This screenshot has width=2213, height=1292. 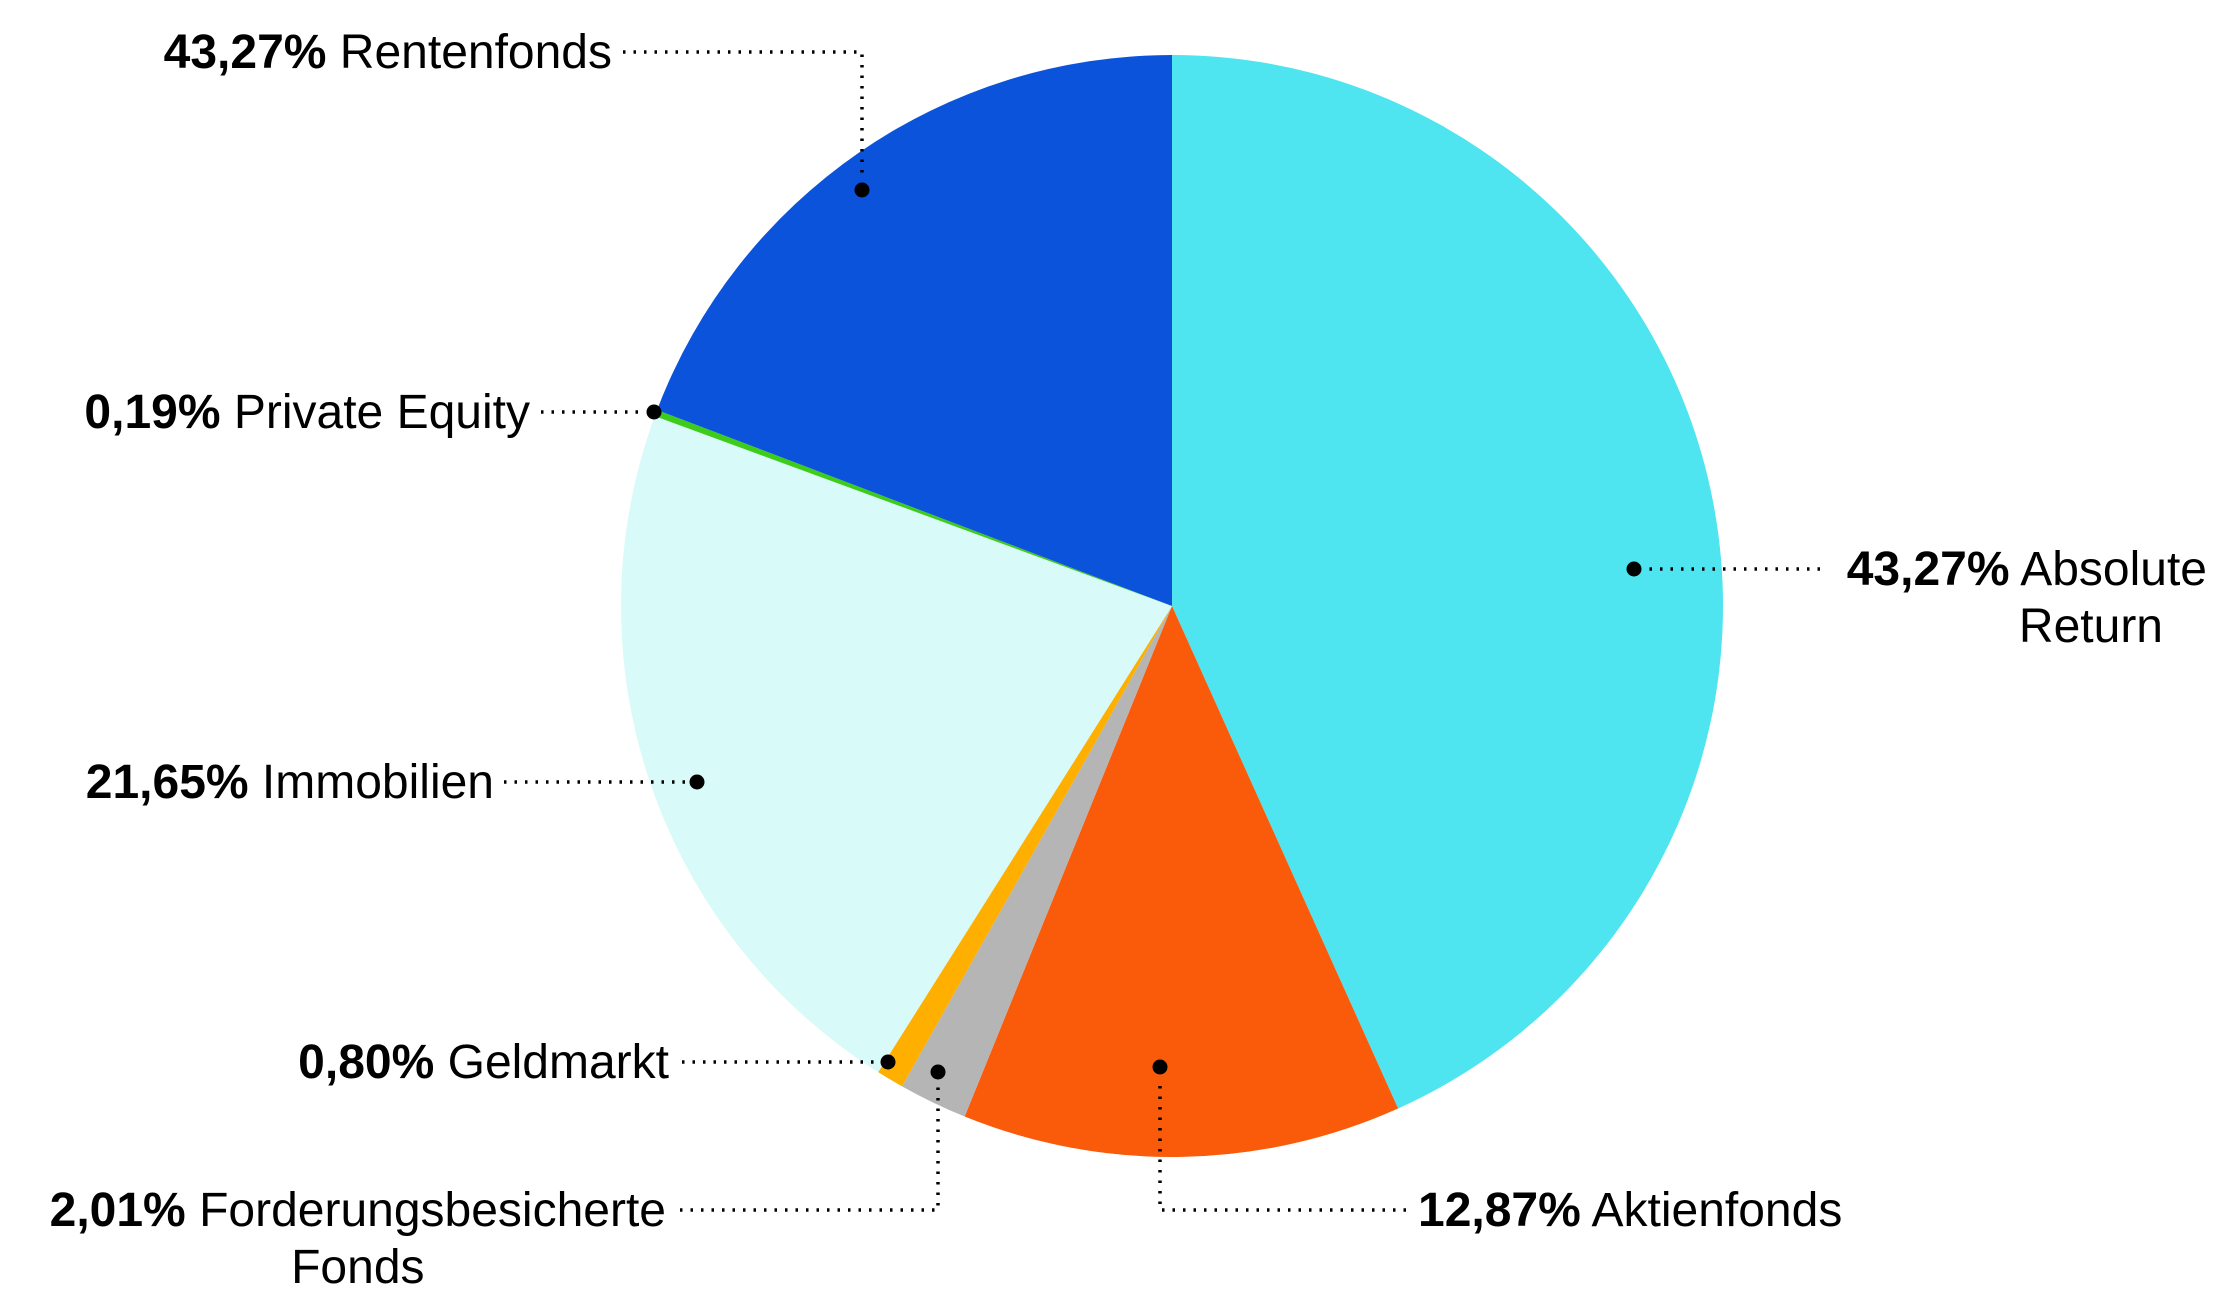 What do you see at coordinates (558, 1062) in the screenshot?
I see `label-geldmarkt-name: Geldmarkt` at bounding box center [558, 1062].